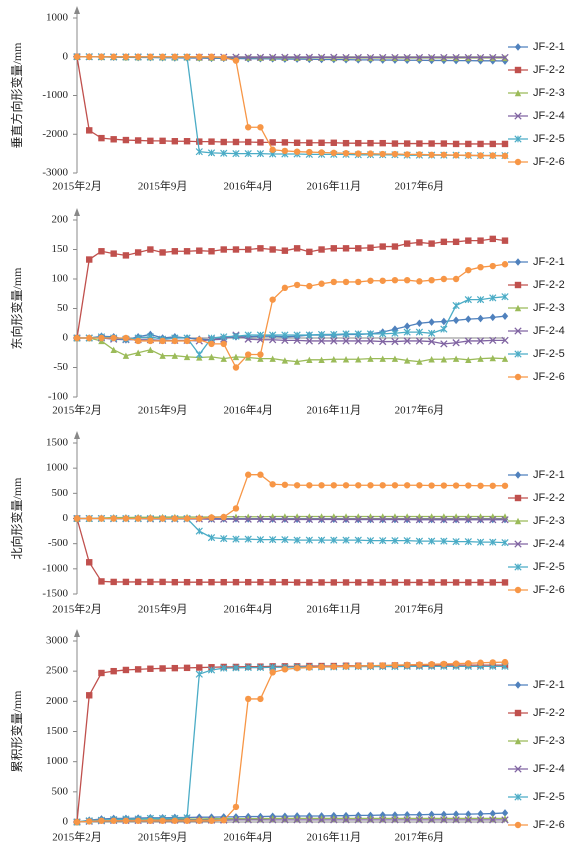  I want to click on legend-label: JF-2-1, so click(549, 47).